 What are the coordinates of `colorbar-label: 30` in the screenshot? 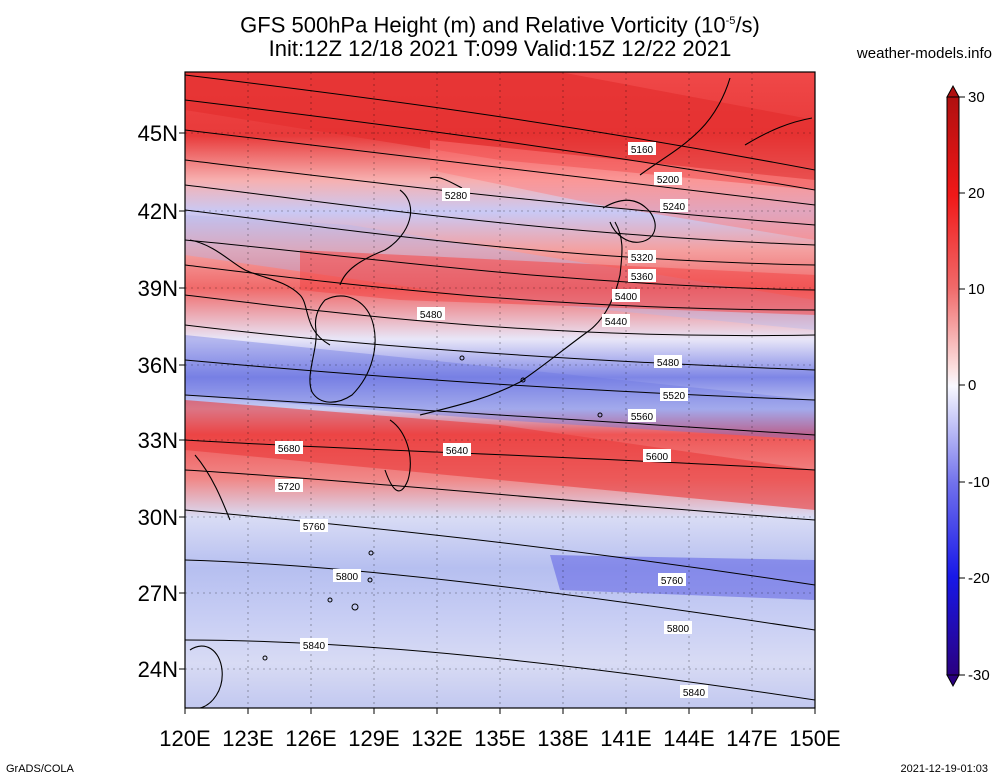 It's located at (976, 97).